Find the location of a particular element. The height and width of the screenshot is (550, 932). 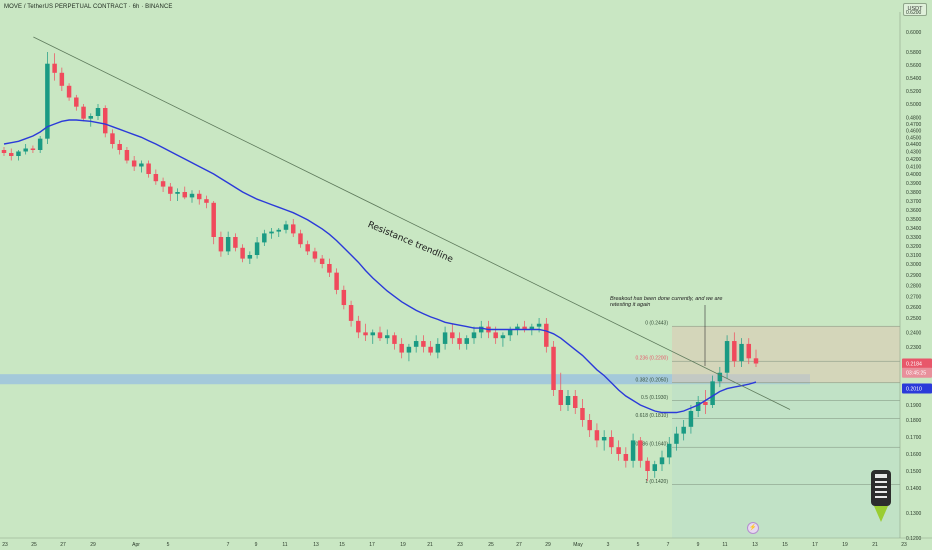

x-tick-label: 3 is located at coordinates (608, 545).